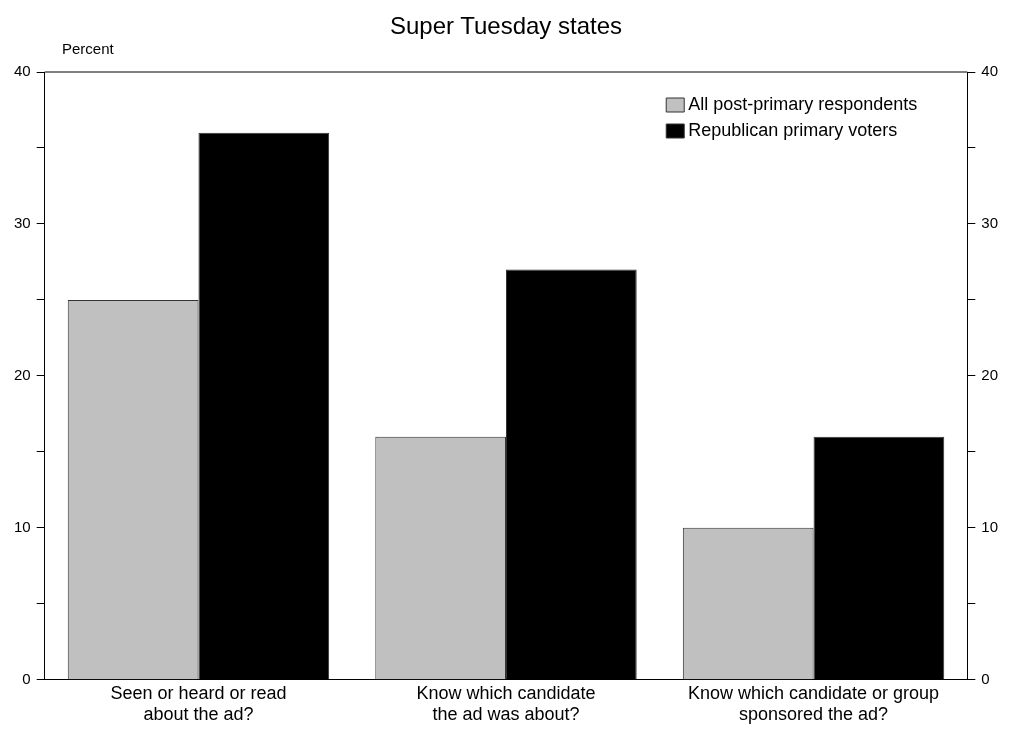  I want to click on x-tick-label: Know which candidate or group sponsored the ad?, so click(813, 703).